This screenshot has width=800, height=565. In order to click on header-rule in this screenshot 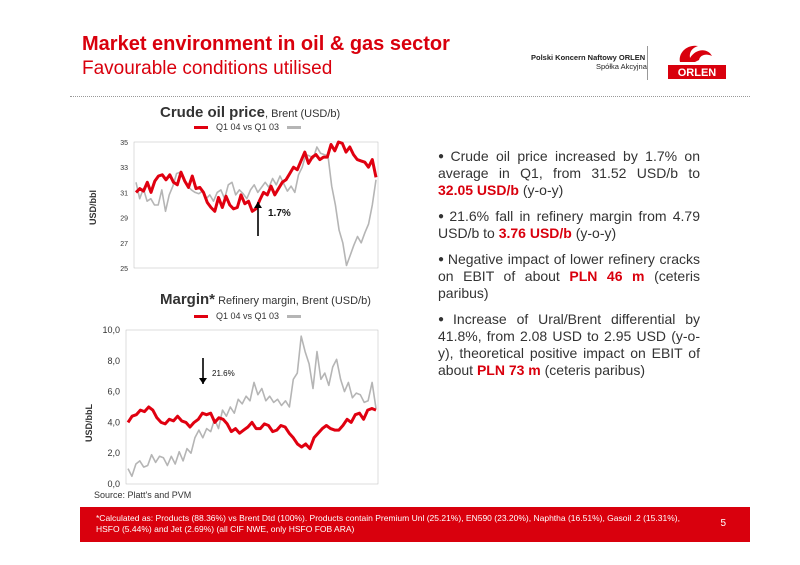, I will do `click(410, 96)`.